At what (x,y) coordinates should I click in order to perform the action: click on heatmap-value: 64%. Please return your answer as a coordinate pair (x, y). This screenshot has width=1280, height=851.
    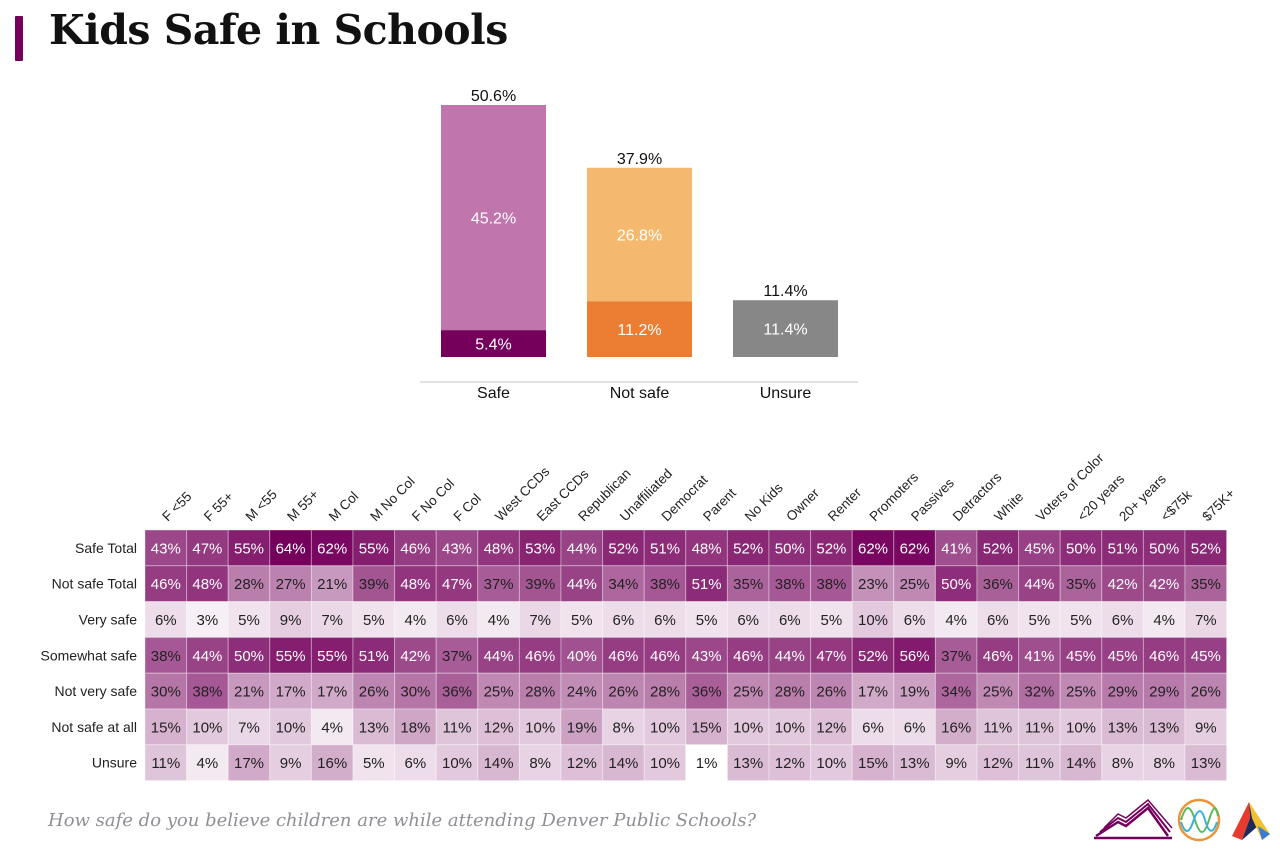
    Looking at the image, I should click on (291, 548).